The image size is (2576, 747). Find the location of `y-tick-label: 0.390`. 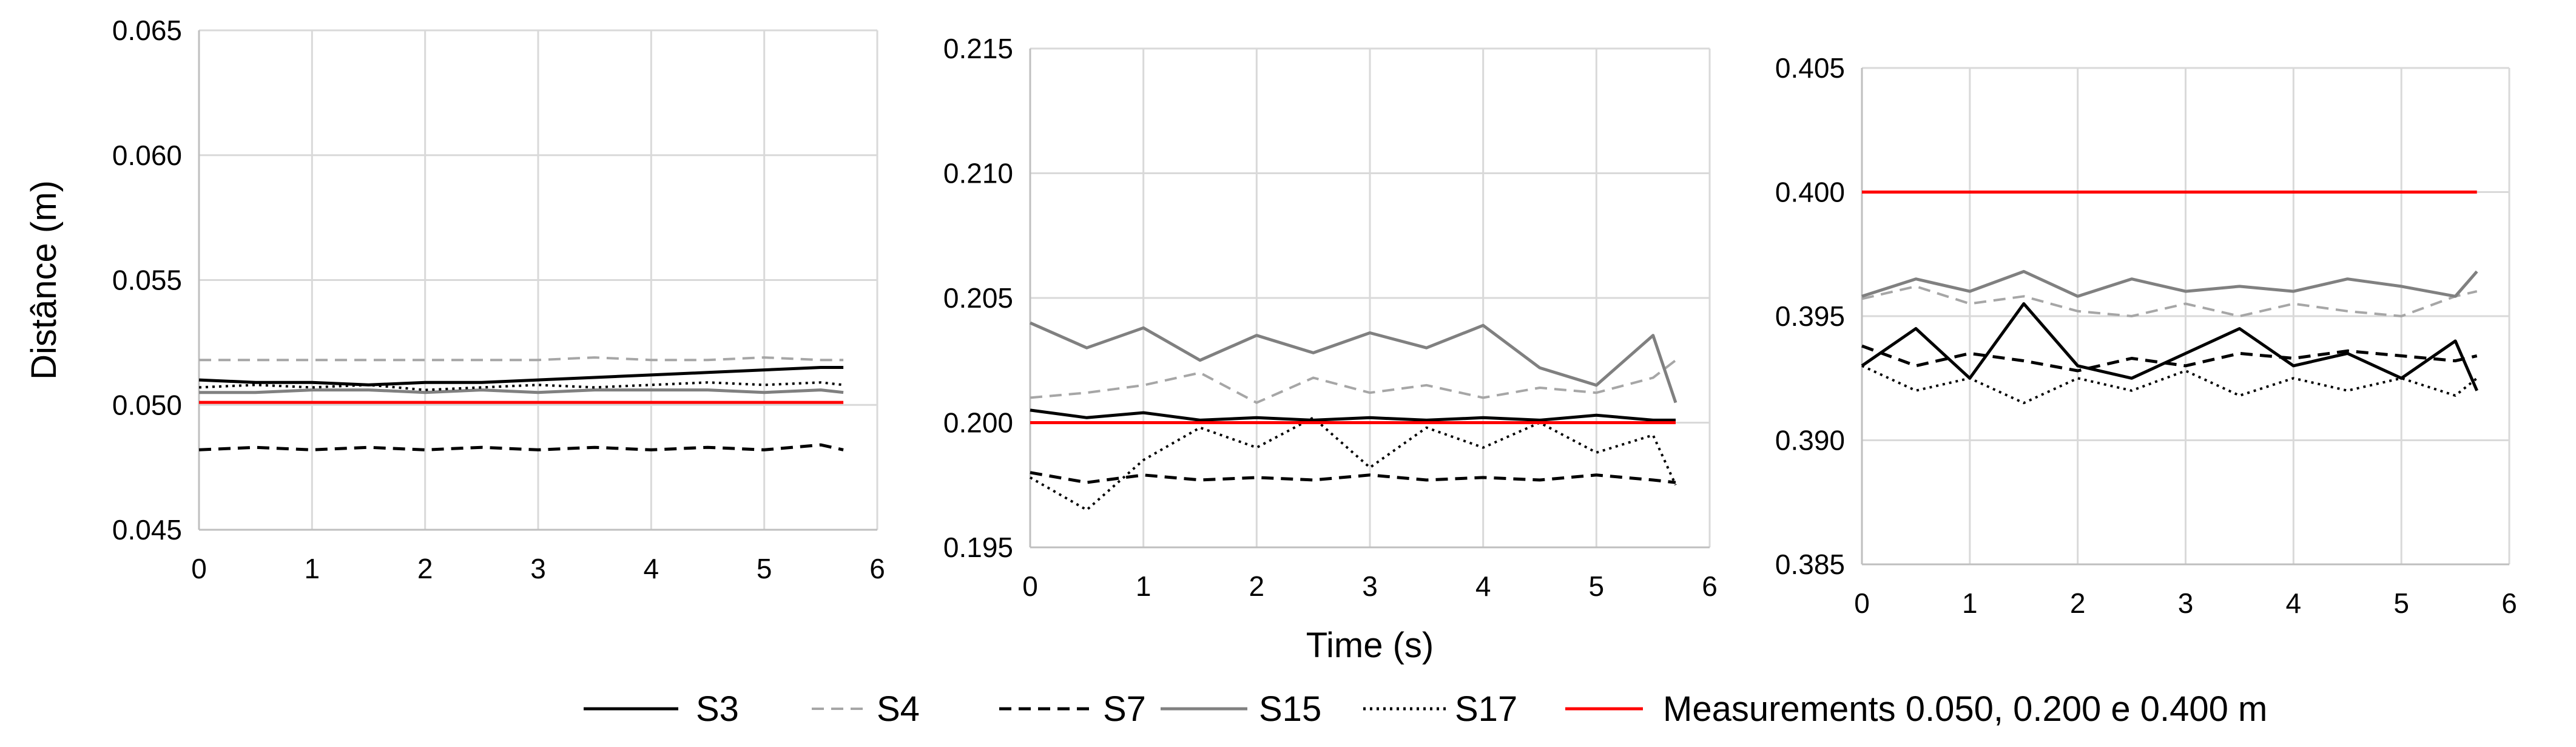

y-tick-label: 0.390 is located at coordinates (1810, 440).